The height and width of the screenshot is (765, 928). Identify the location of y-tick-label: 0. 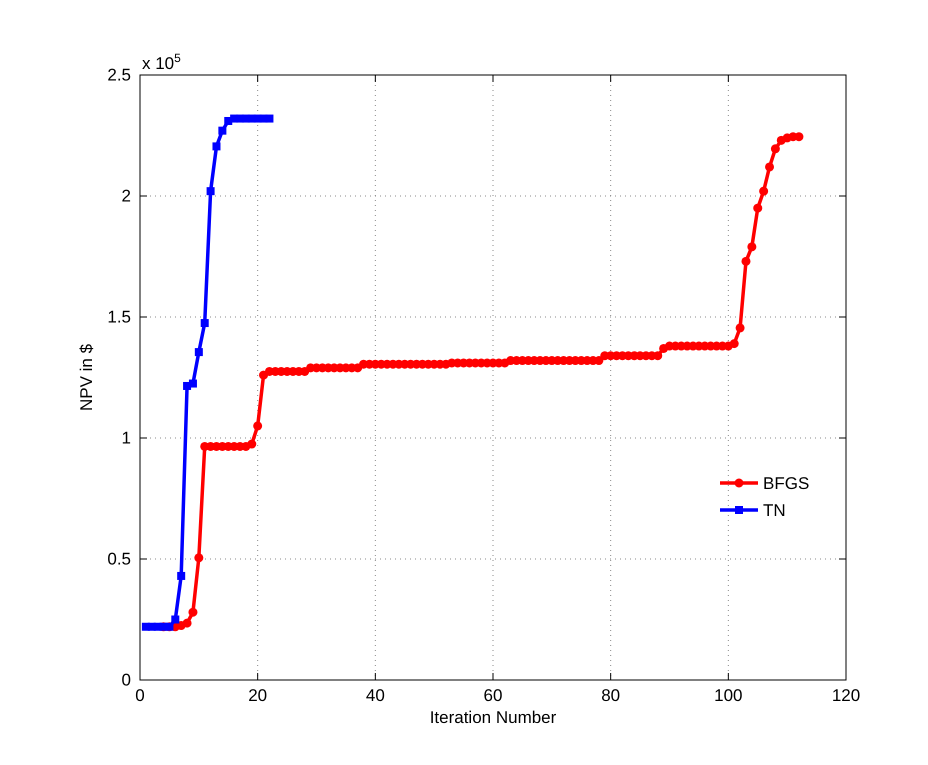
(126, 680).